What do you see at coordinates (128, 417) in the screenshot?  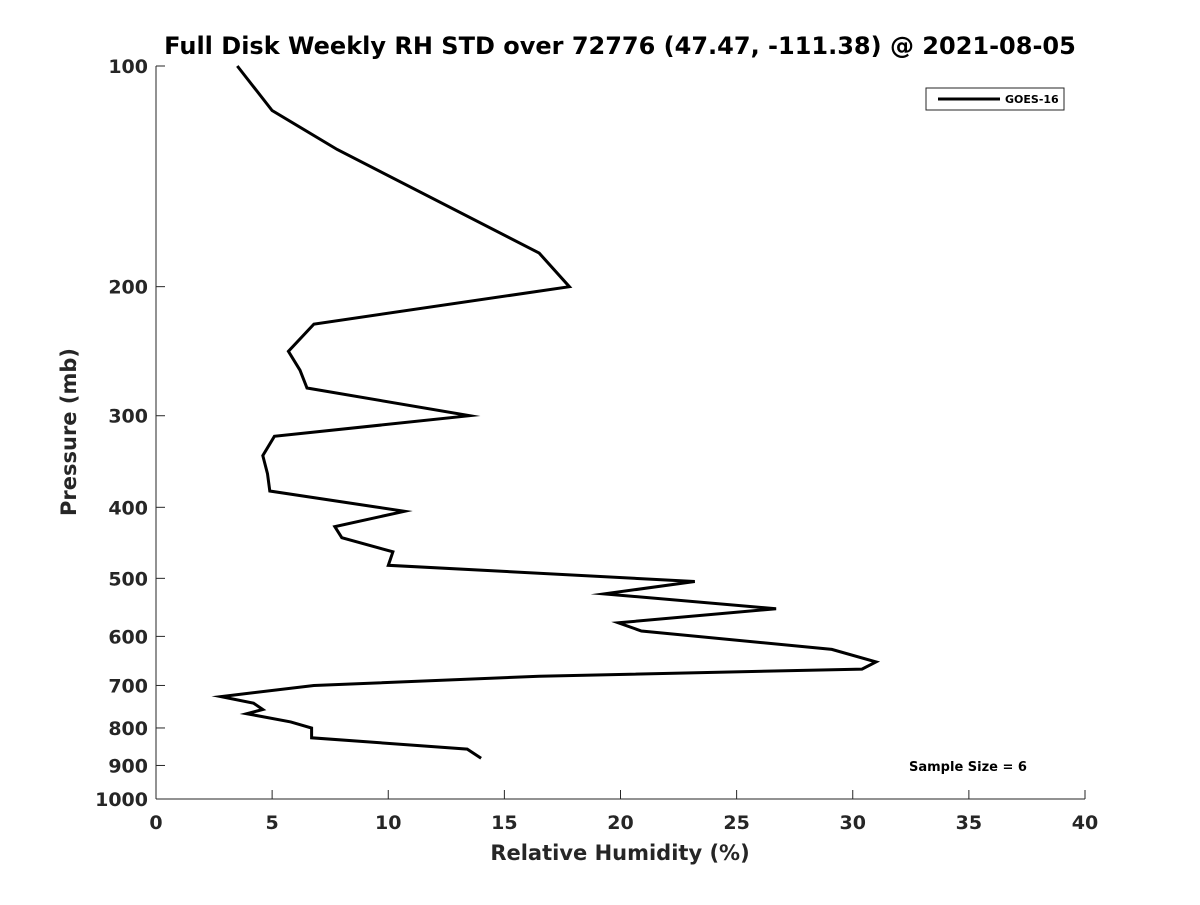 I see `y-tick-label: 300` at bounding box center [128, 417].